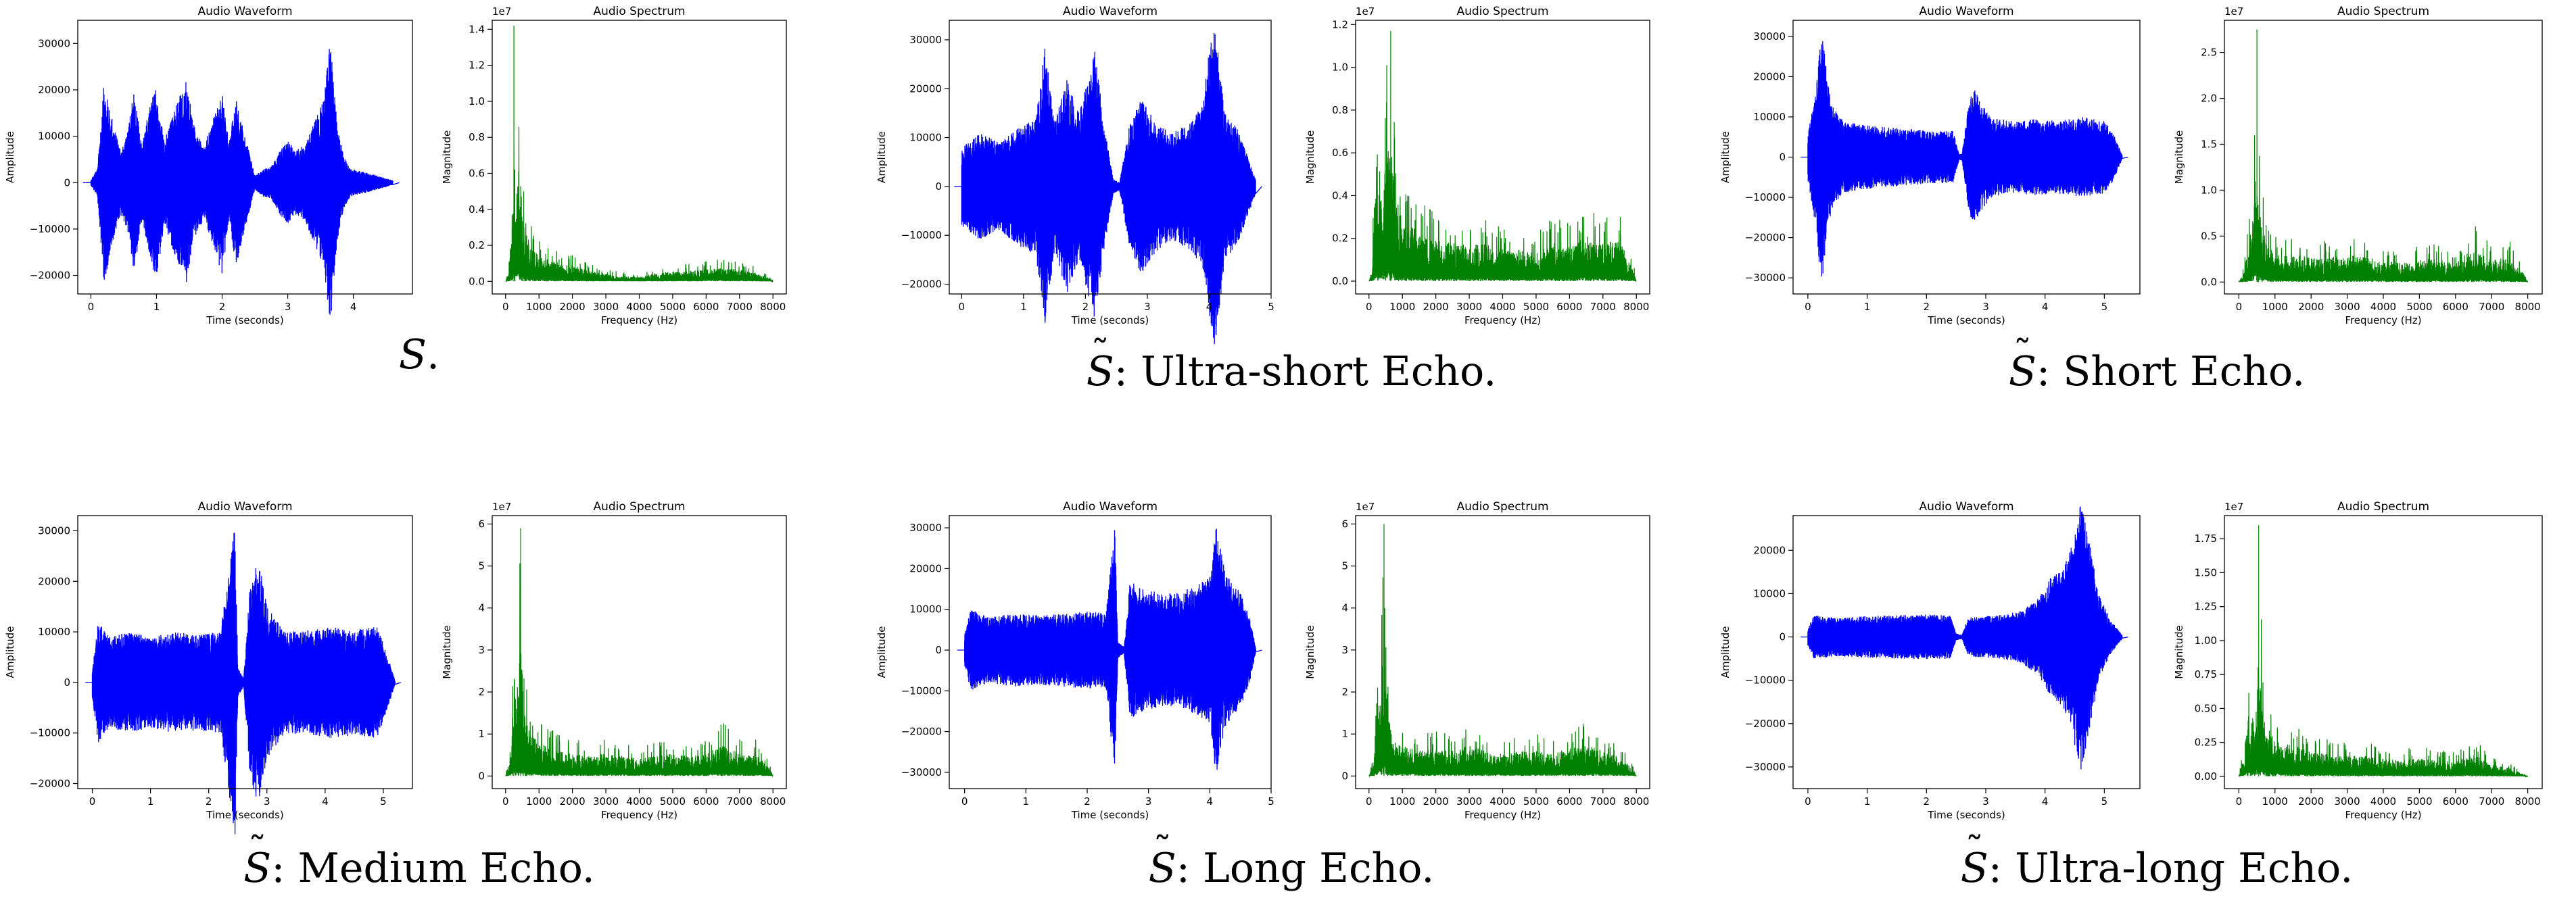 This screenshot has height=917, width=2576. I want to click on panel-caption: S ˜: Medium Echo., so click(419, 861).